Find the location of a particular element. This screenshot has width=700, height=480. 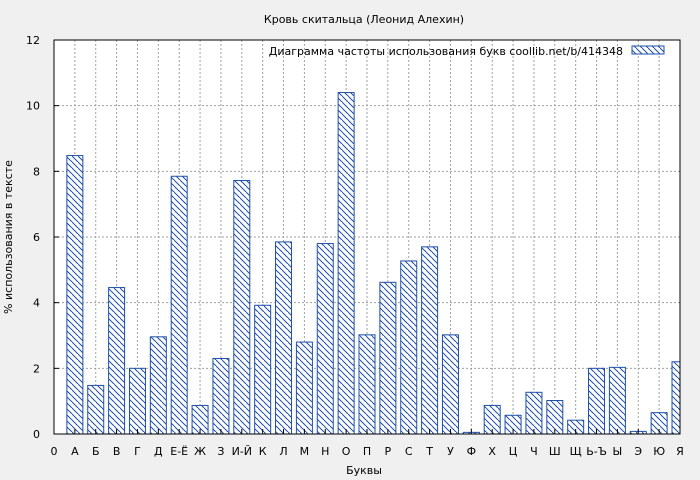

bar-С is located at coordinates (409, 347).